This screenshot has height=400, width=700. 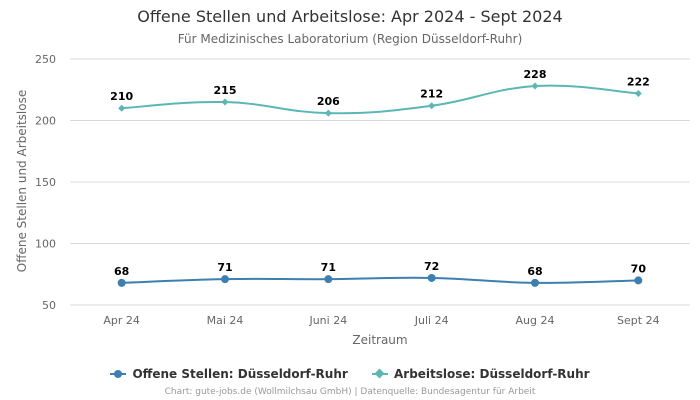 I want to click on series-line-offene-stellen, so click(x=380, y=280).